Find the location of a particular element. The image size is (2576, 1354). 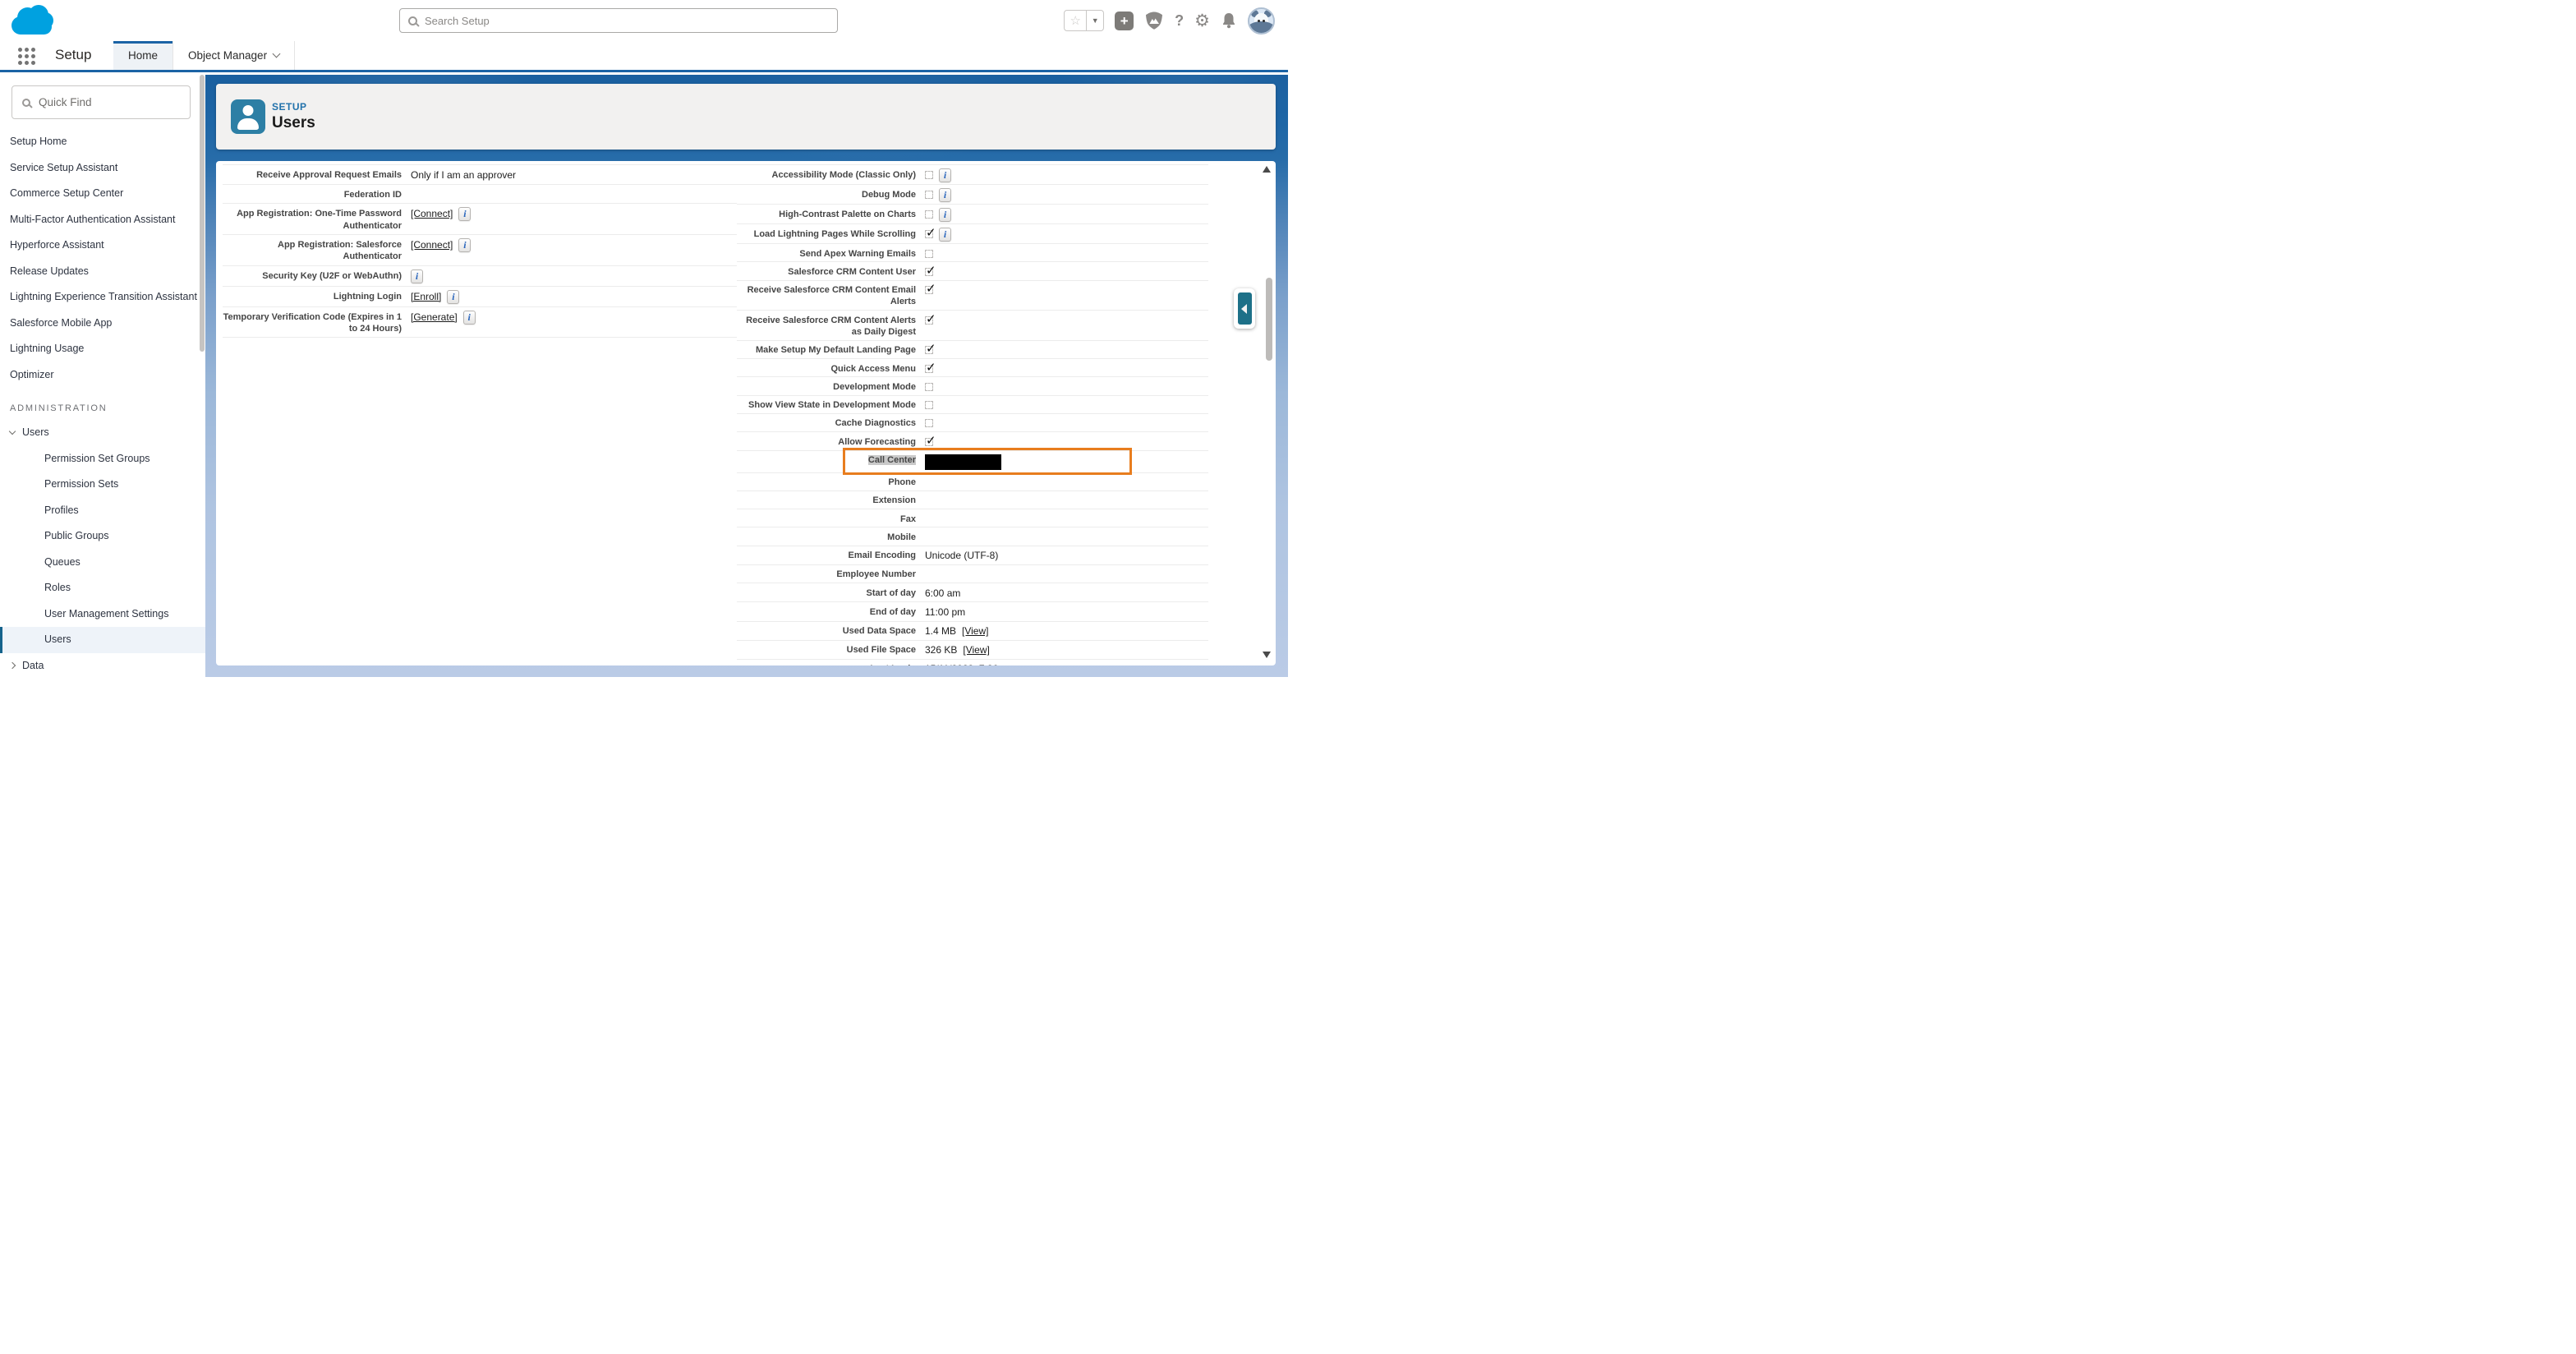

detail-row-email-encoding: Email Encoding Unicode (UTF-8) is located at coordinates (973, 555).